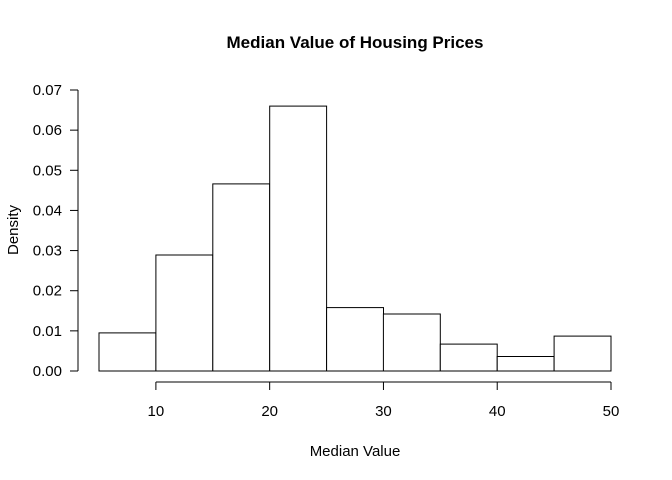 This screenshot has width=672, height=480. I want to click on y-tick-label: 0.01, so click(47, 331).